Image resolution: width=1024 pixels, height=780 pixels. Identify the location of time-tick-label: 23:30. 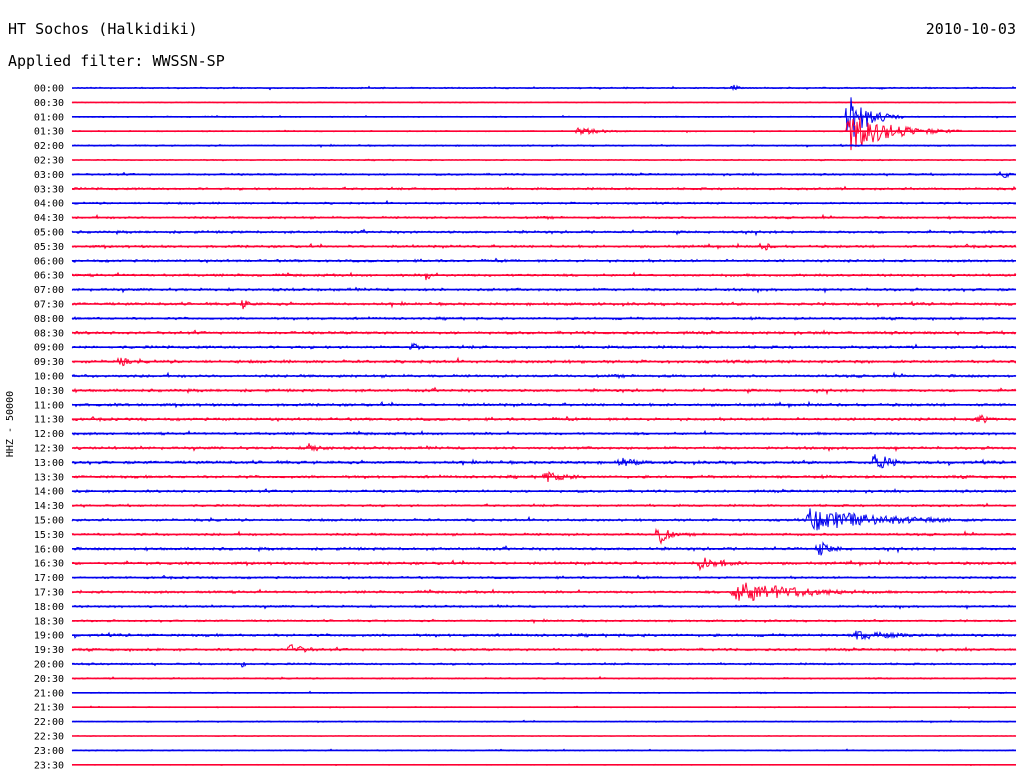
(49, 765).